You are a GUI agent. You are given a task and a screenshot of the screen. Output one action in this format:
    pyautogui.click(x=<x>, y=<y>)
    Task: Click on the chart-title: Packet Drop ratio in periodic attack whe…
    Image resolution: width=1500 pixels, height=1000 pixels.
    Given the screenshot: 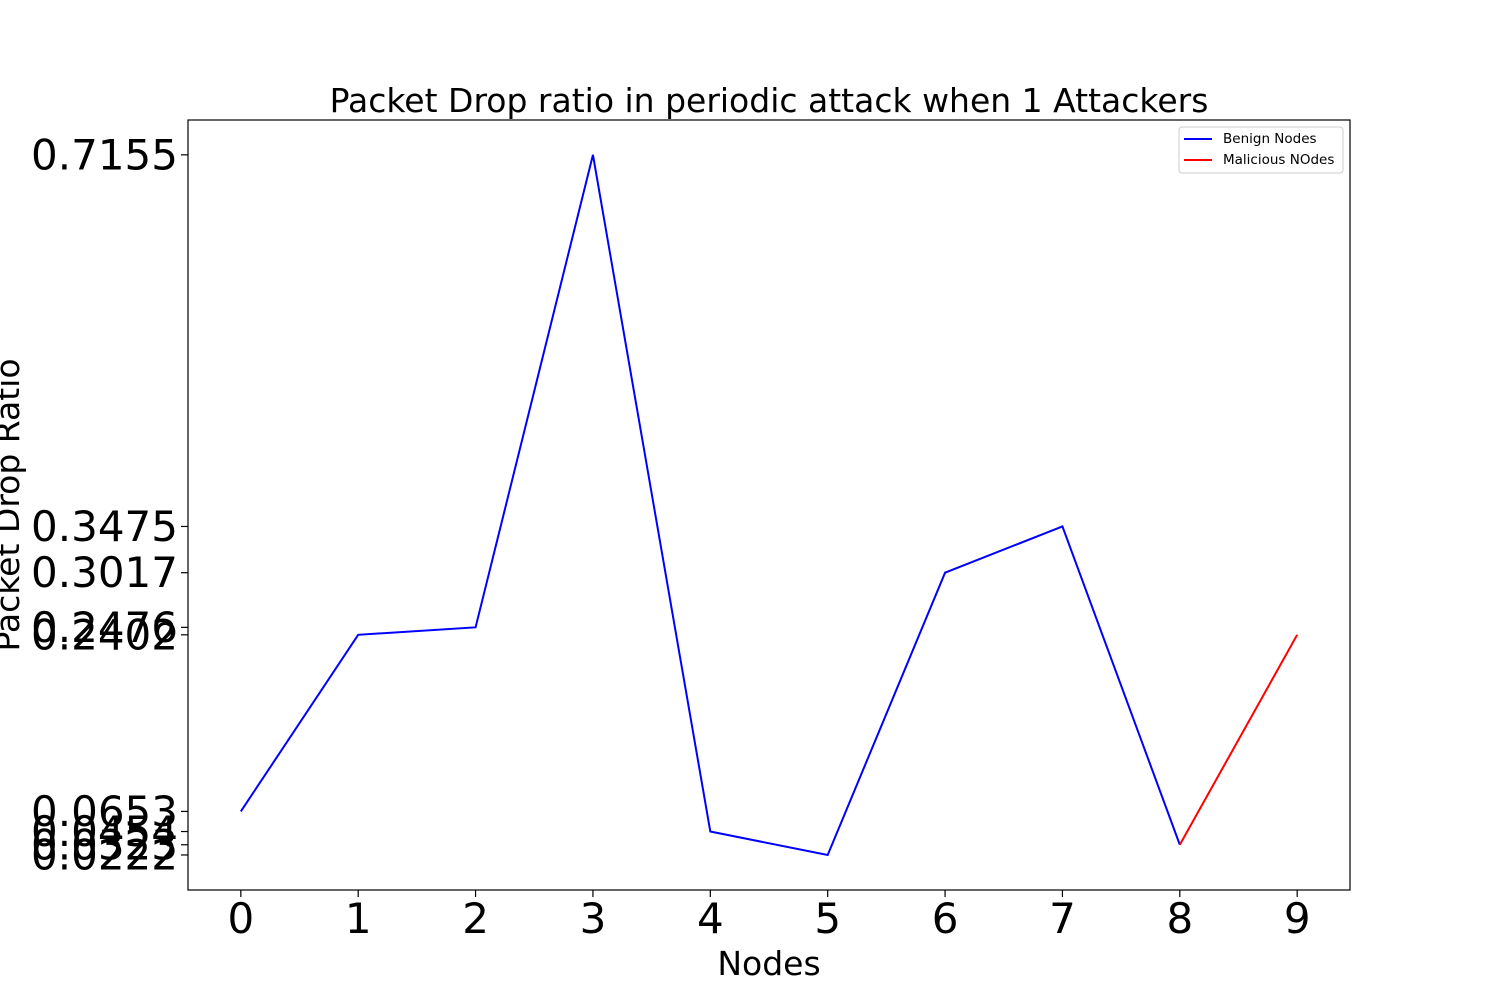 What is the action you would take?
    pyautogui.click(x=769, y=100)
    